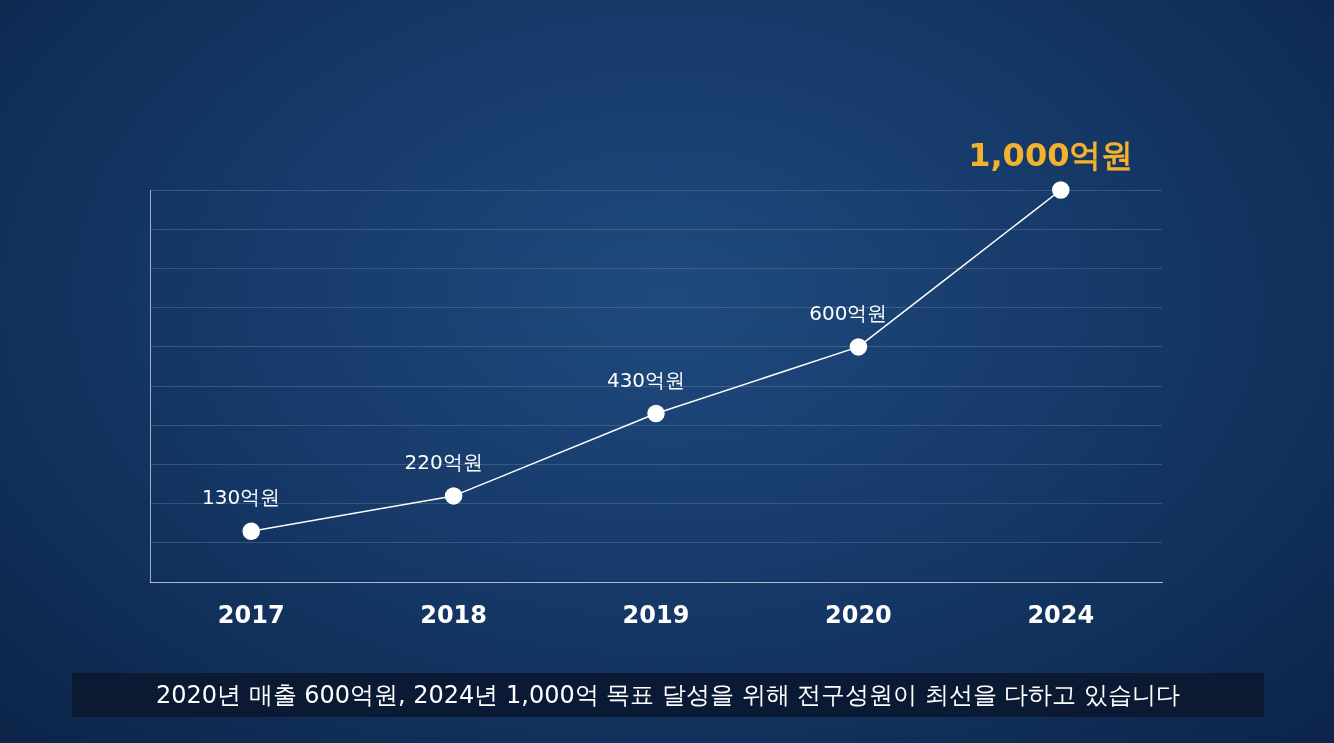 The height and width of the screenshot is (743, 1334). I want to click on x-tick-label: 2020, so click(858, 614).